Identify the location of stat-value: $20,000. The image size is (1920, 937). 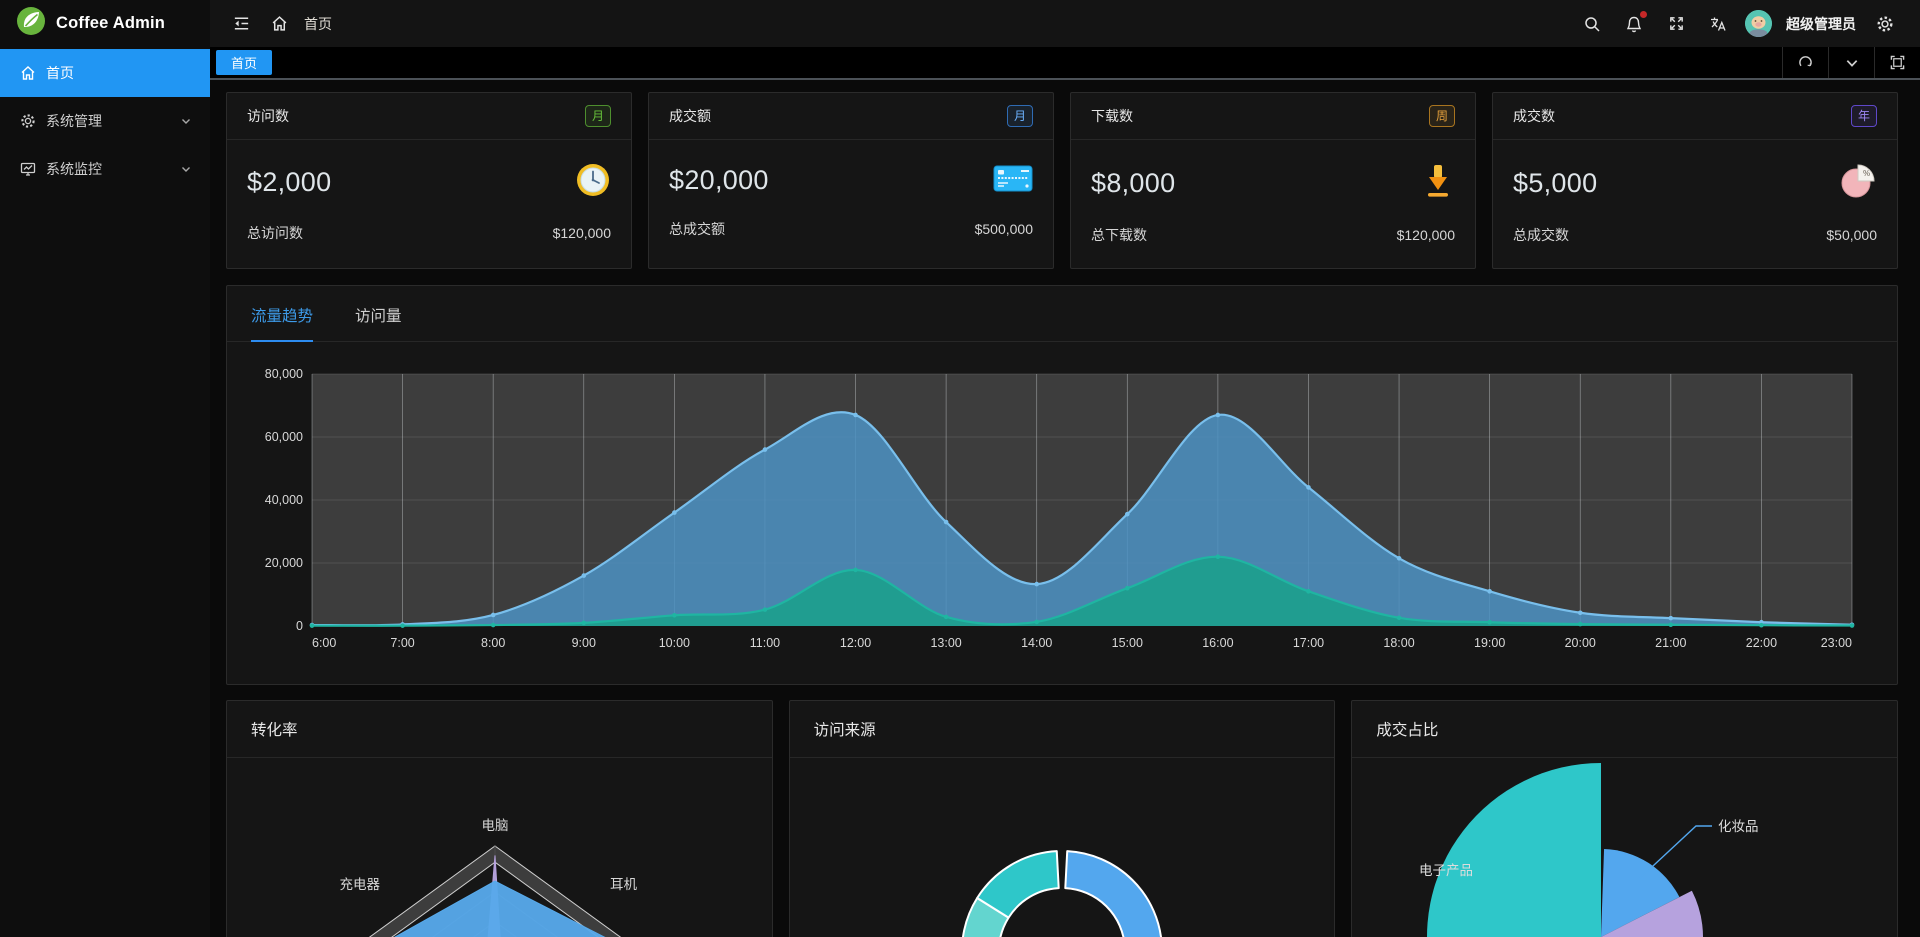
(719, 180).